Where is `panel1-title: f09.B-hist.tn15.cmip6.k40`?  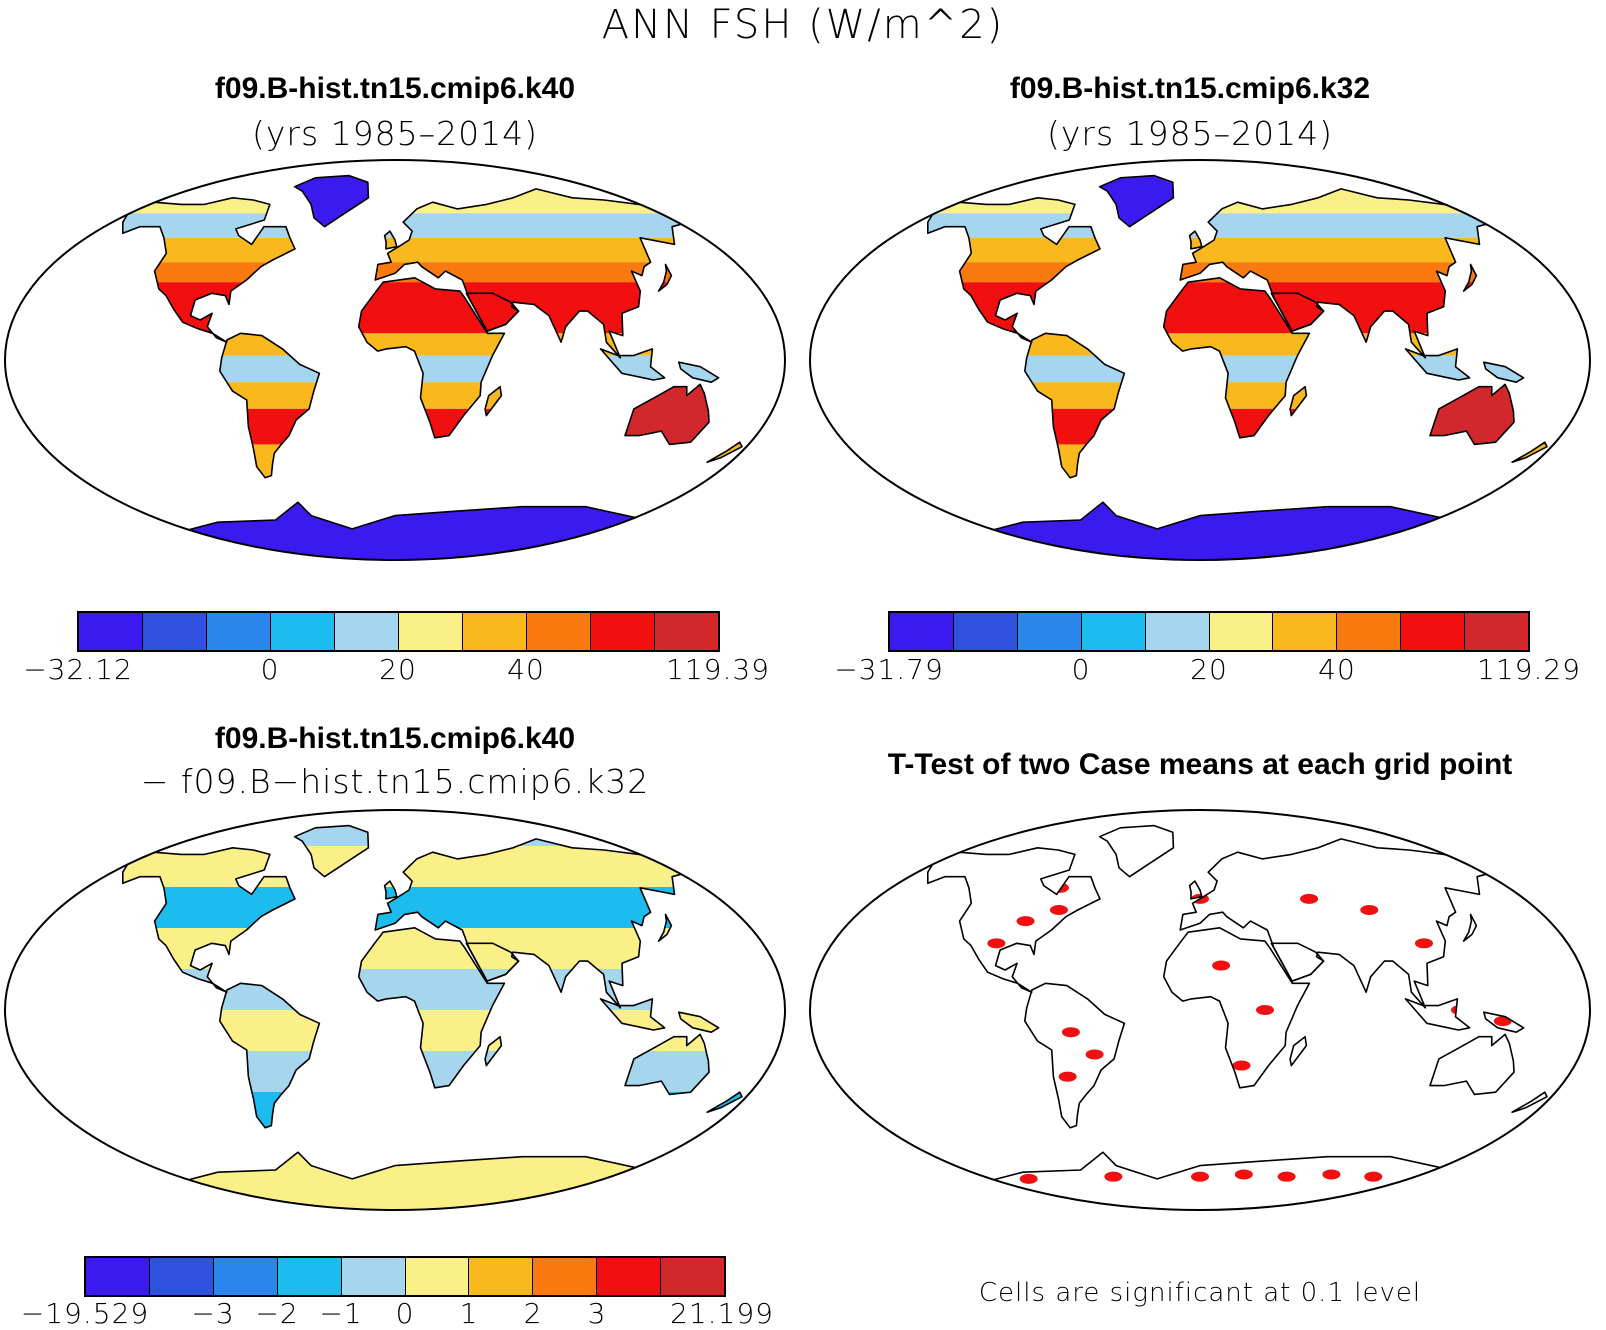
panel1-title: f09.B-hist.tn15.cmip6.k40 is located at coordinates (395, 88).